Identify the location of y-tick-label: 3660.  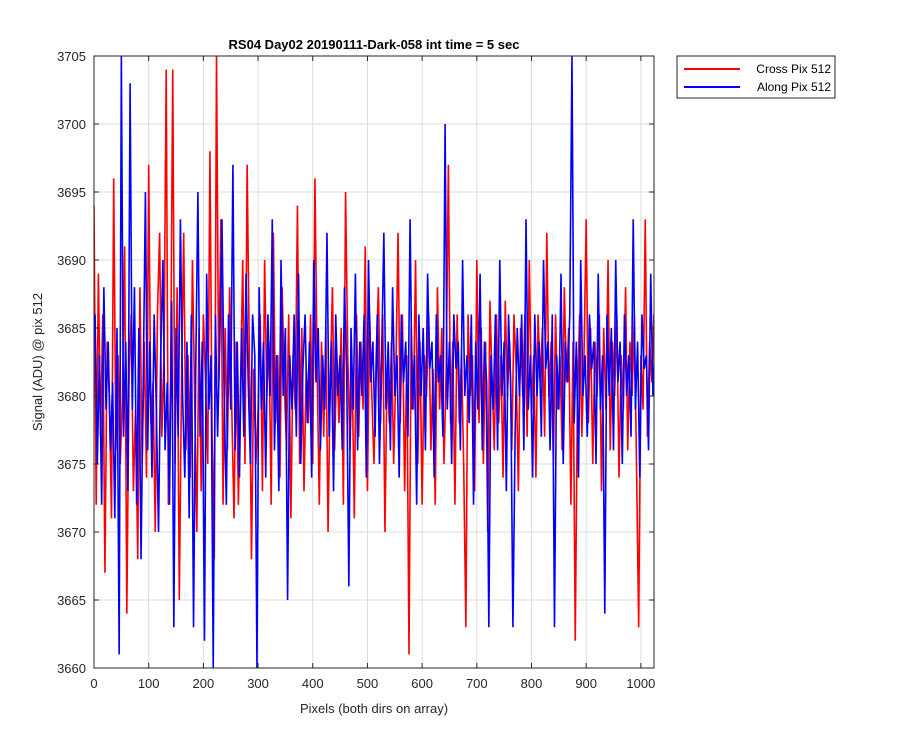
(71, 668).